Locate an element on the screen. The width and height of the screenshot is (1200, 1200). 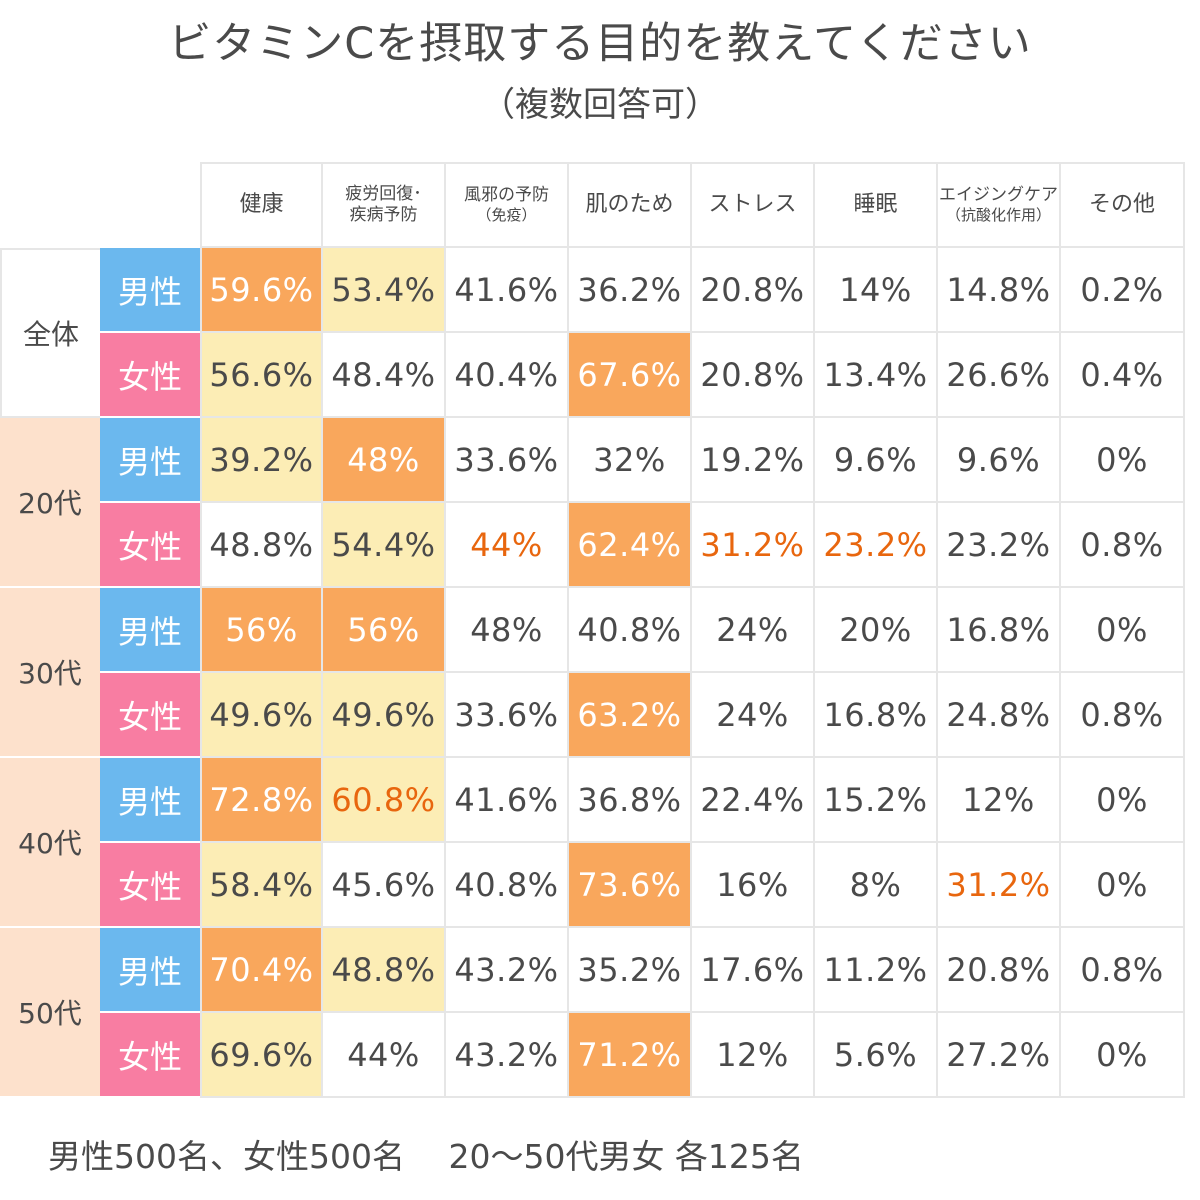
column-header-sublabel: 疾病予防 is located at coordinates (383, 215).